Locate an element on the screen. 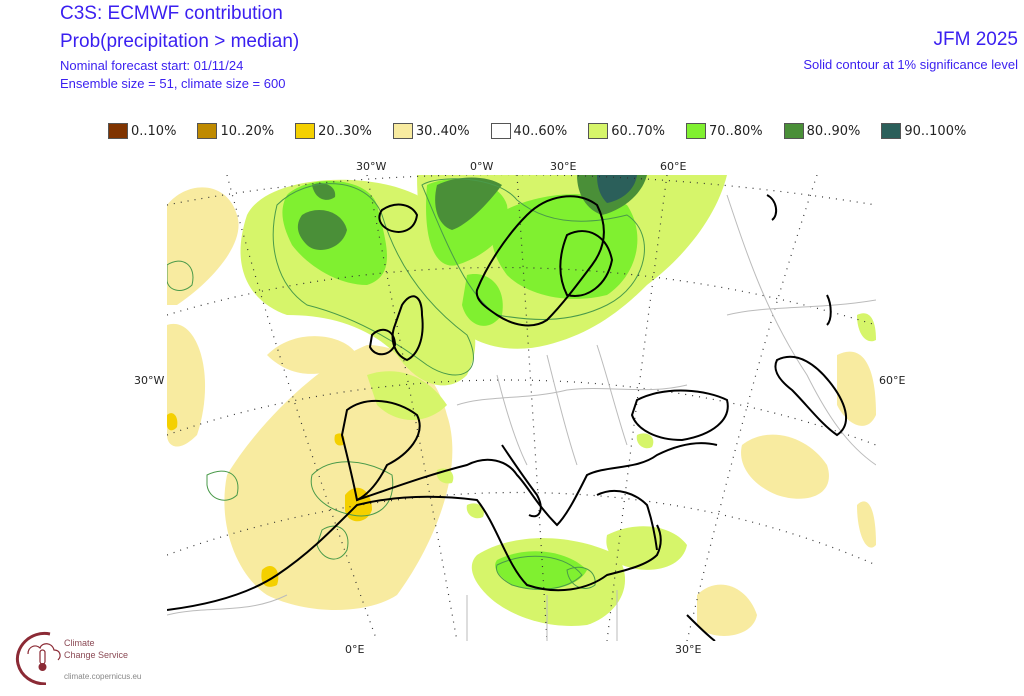  legend-label: 10..20% is located at coordinates (247, 131).